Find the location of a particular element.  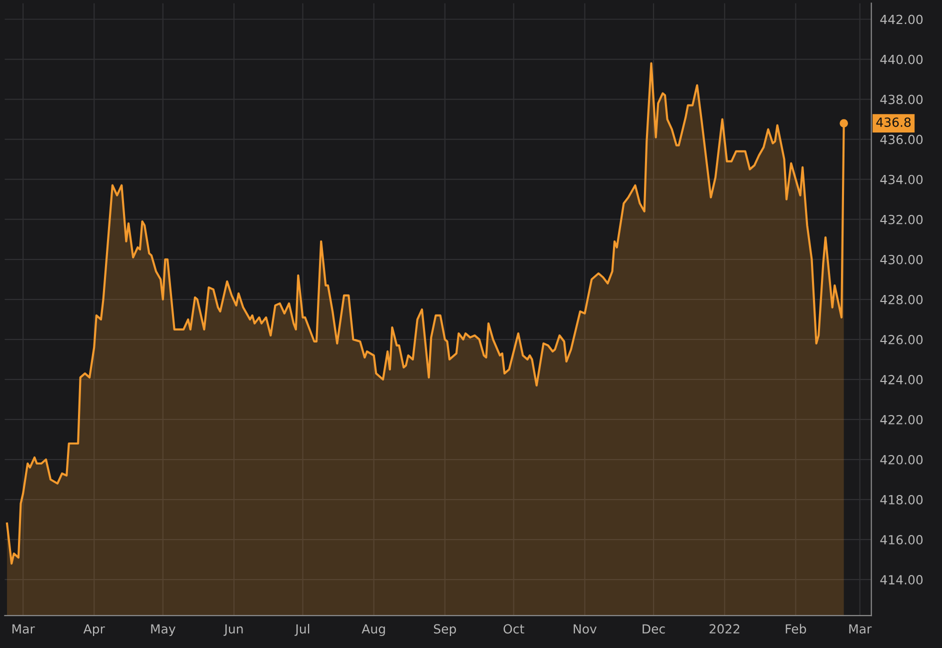

y-tick-label: 424.00 is located at coordinates (901, 379).